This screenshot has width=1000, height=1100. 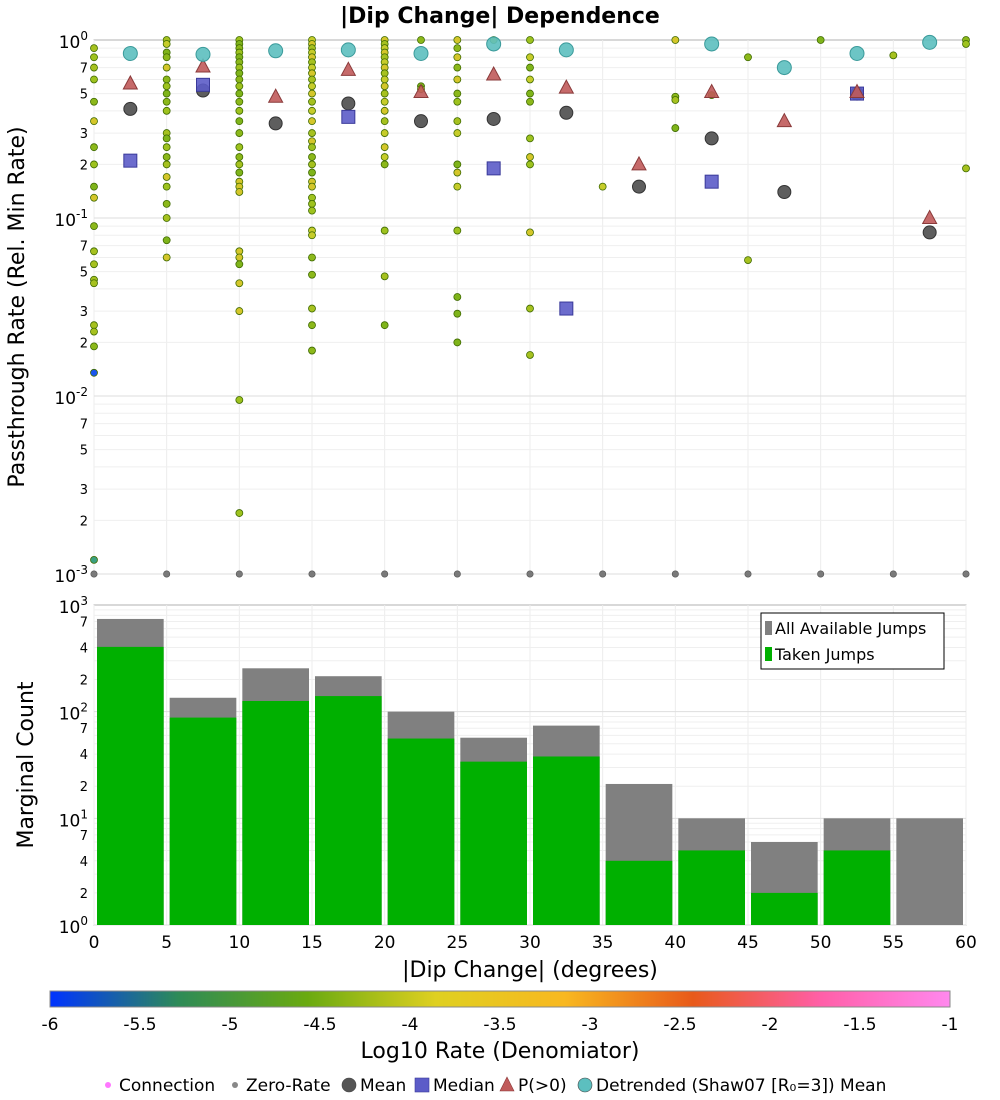 I want to click on colorbar-gradient, so click(x=500, y=999).